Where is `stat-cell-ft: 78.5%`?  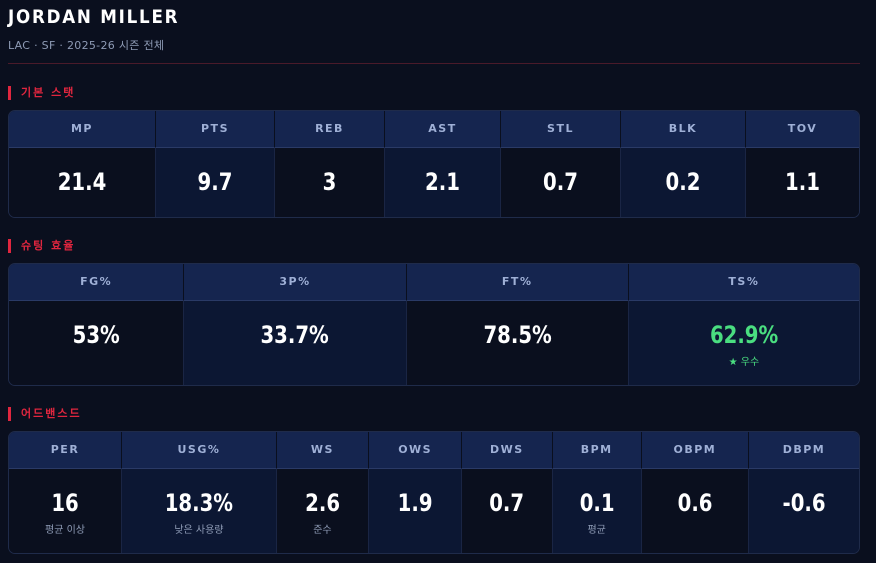 stat-cell-ft: 78.5% is located at coordinates (517, 343).